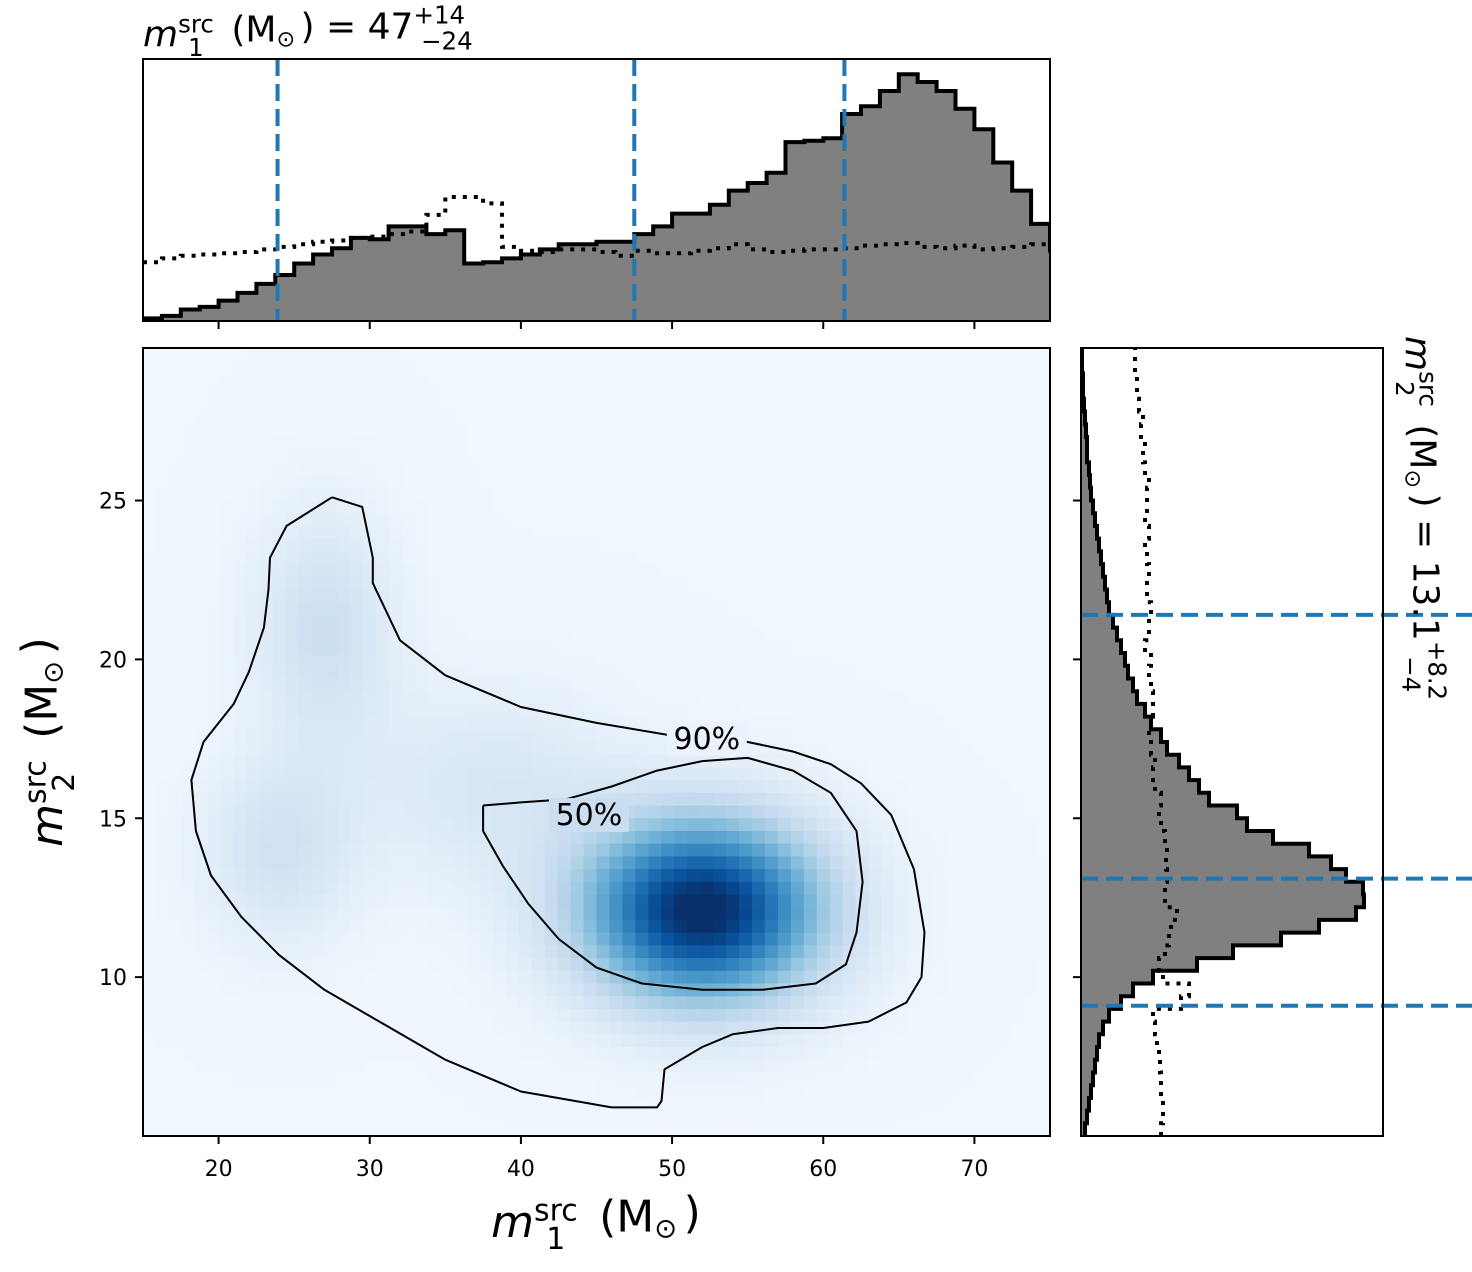 The height and width of the screenshot is (1272, 1472). What do you see at coordinates (706, 738) in the screenshot?
I see `contour-label-bg` at bounding box center [706, 738].